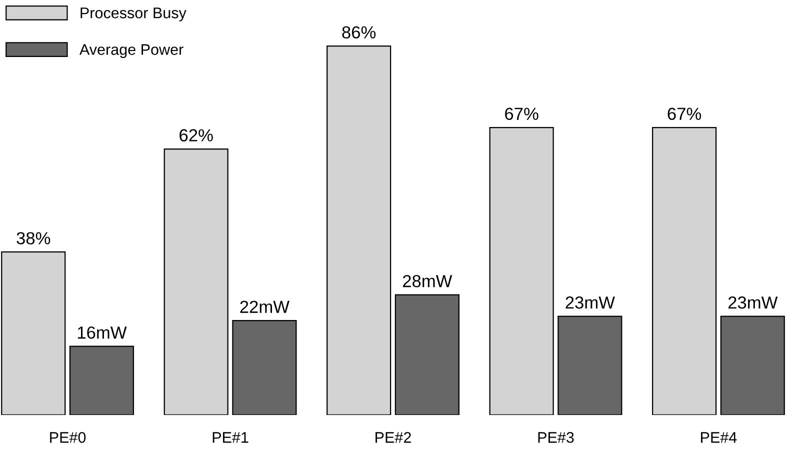  Describe the element at coordinates (196, 135) in the screenshot. I see `data-label: 62%` at that location.